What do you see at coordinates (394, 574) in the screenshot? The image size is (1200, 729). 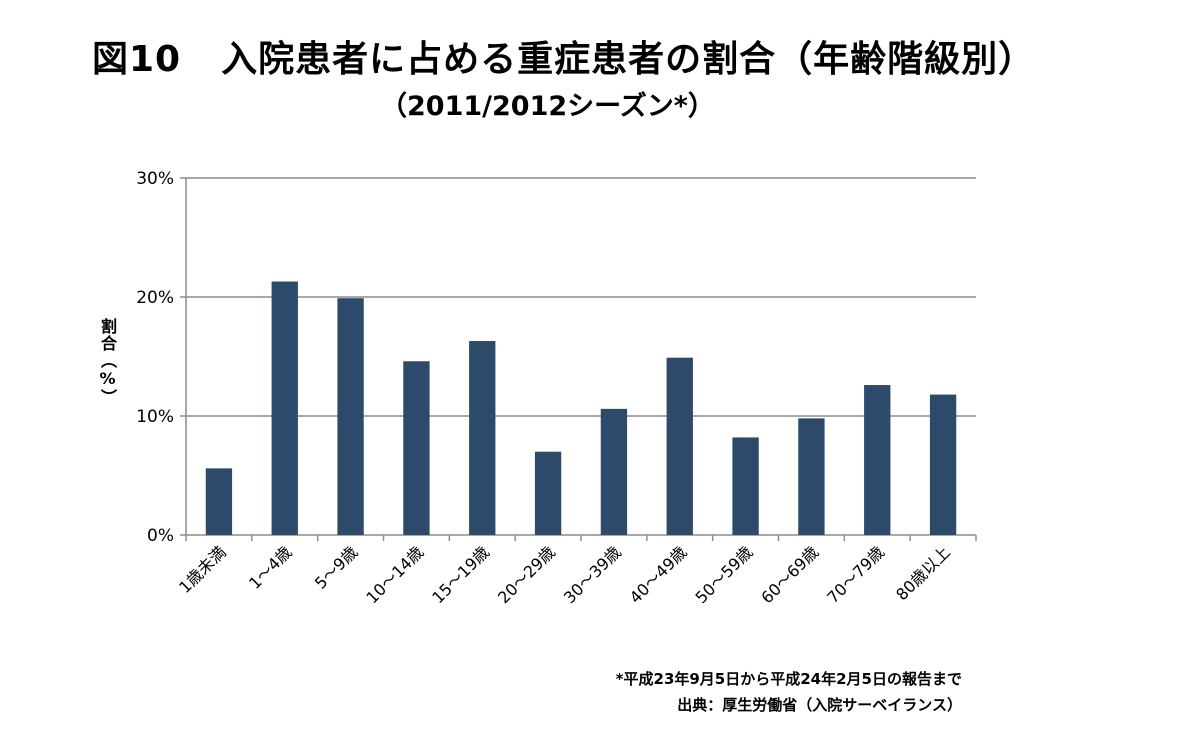 I see `x-tick-label: 10～14歳` at bounding box center [394, 574].